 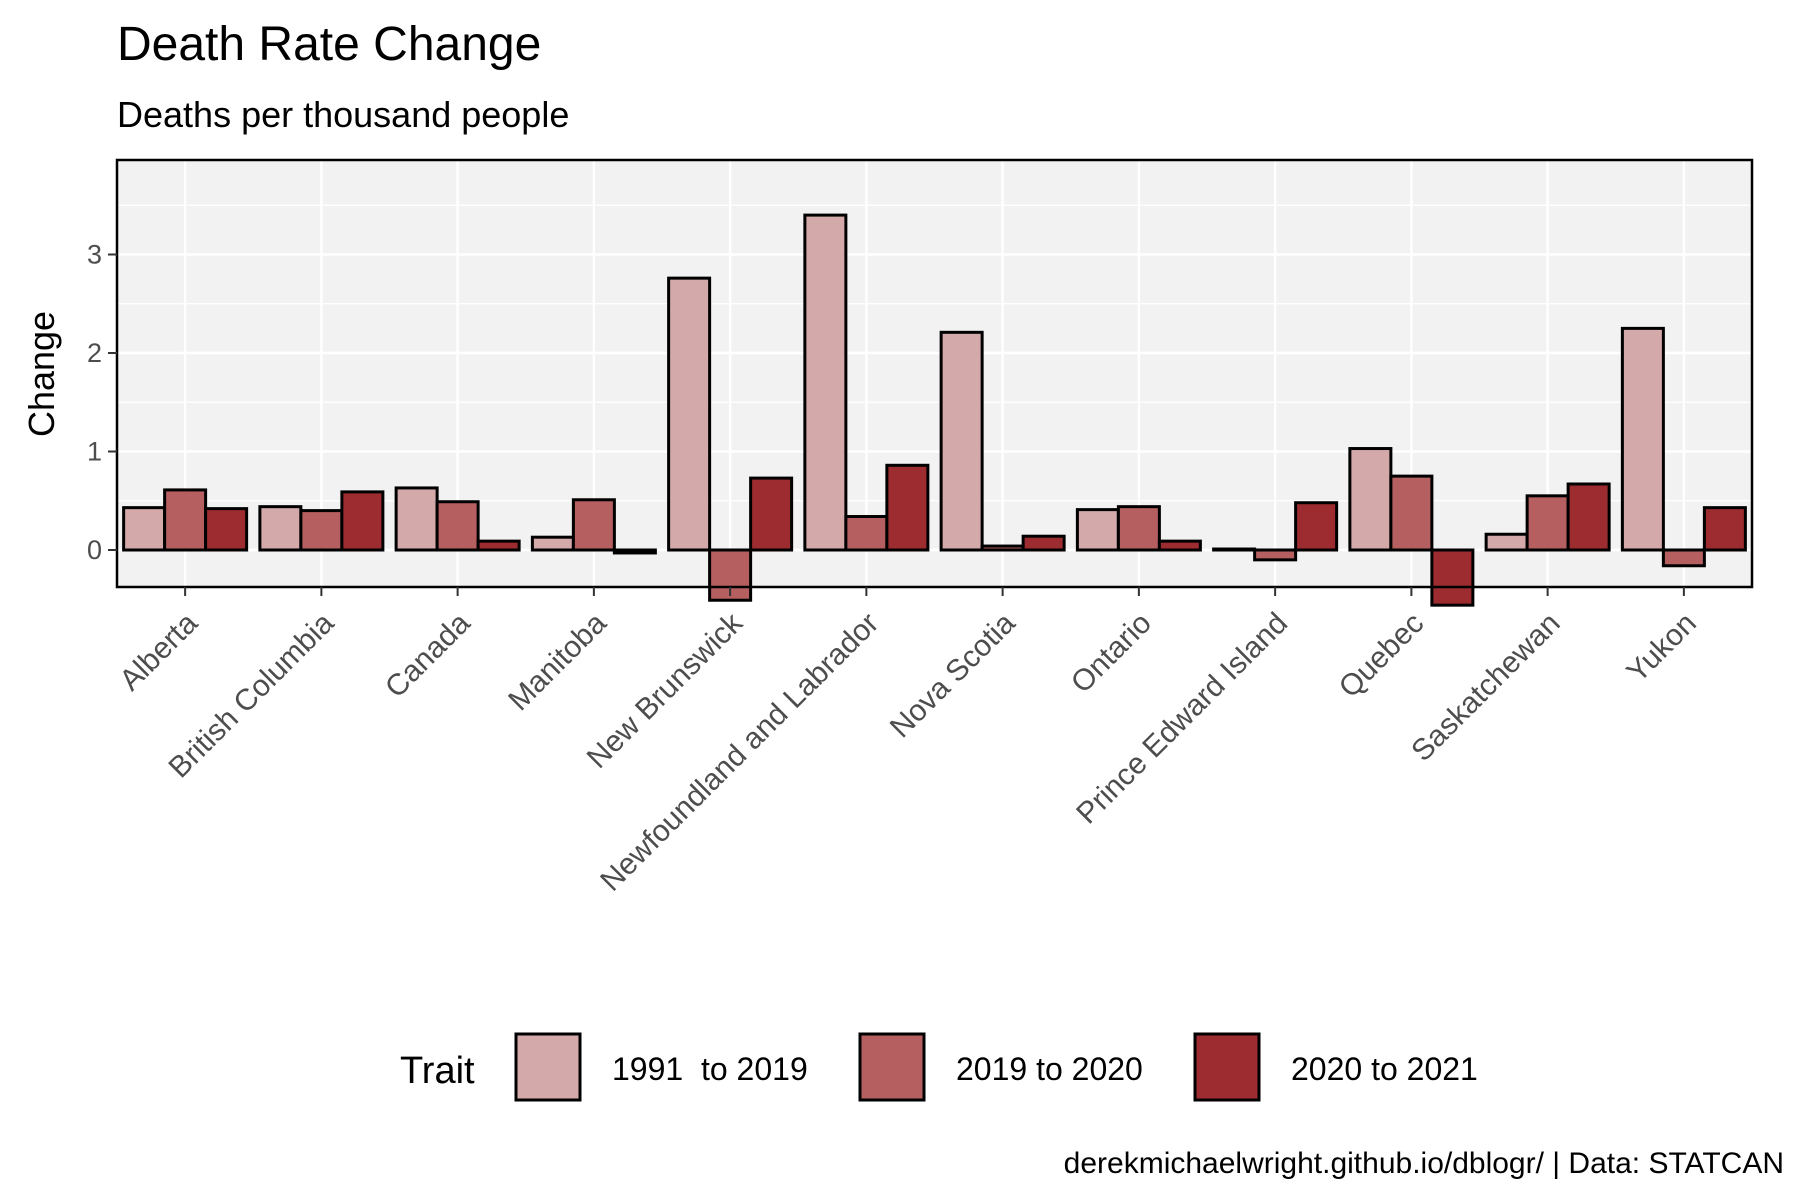 I want to click on x-tick-label-yukon: Yukon, so click(x=1662, y=648).